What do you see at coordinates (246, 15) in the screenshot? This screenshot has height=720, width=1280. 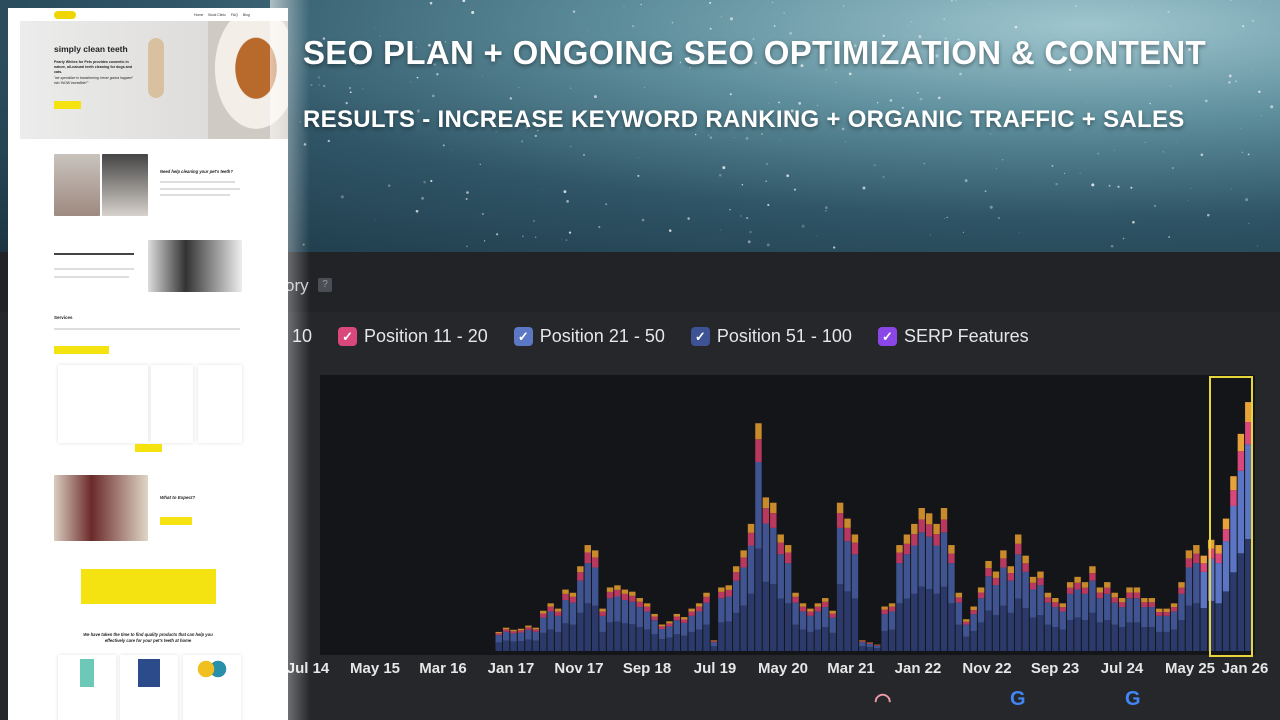 I see `nav-item: Blog` at bounding box center [246, 15].